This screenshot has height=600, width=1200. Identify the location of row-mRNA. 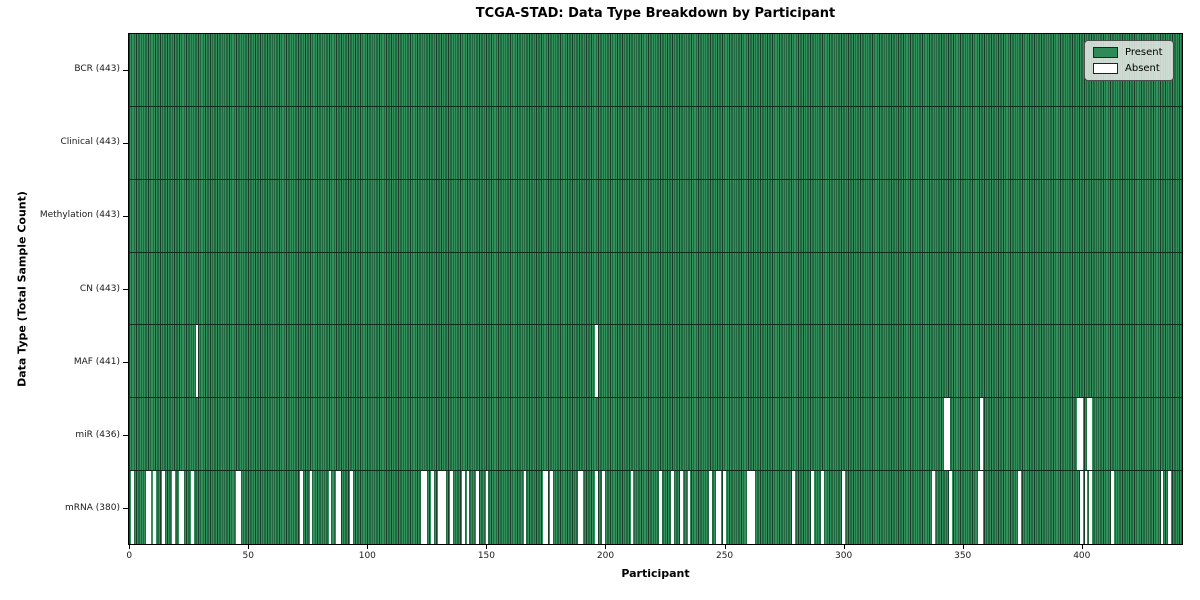
(655, 507).